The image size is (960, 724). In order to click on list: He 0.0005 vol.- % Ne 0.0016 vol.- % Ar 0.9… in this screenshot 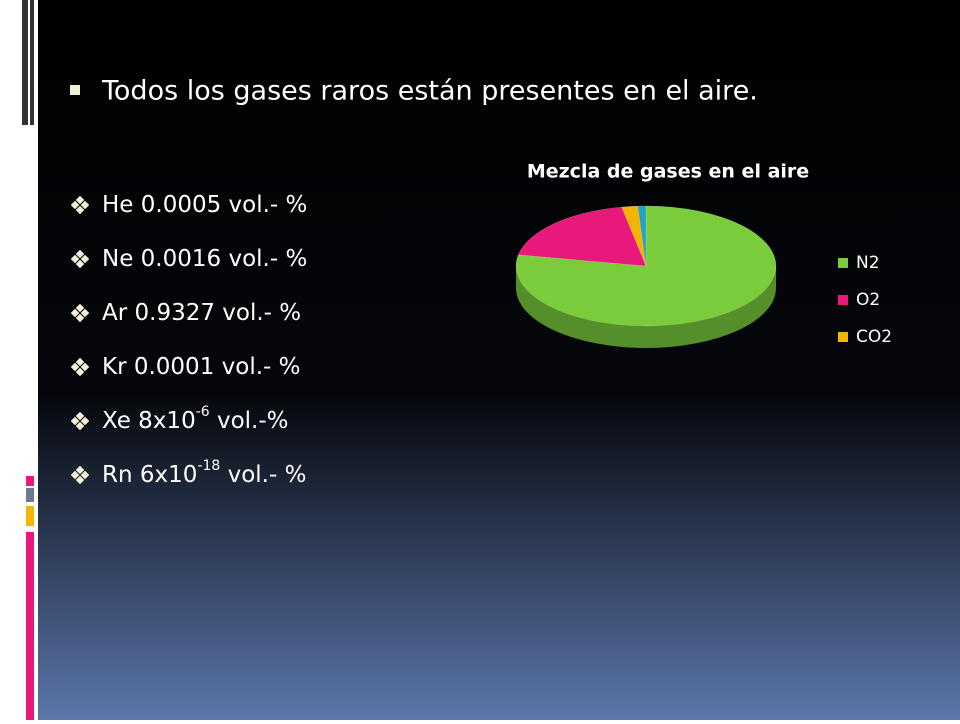, I will do `click(188, 340)`.